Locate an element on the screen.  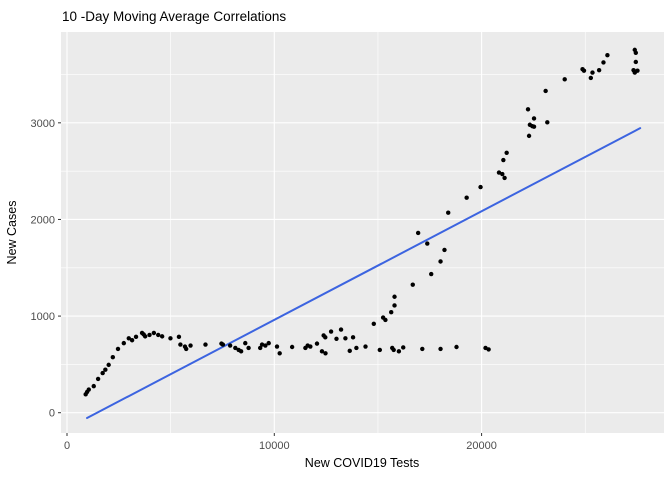
y-tick-label: 1000 is located at coordinates (43, 317).